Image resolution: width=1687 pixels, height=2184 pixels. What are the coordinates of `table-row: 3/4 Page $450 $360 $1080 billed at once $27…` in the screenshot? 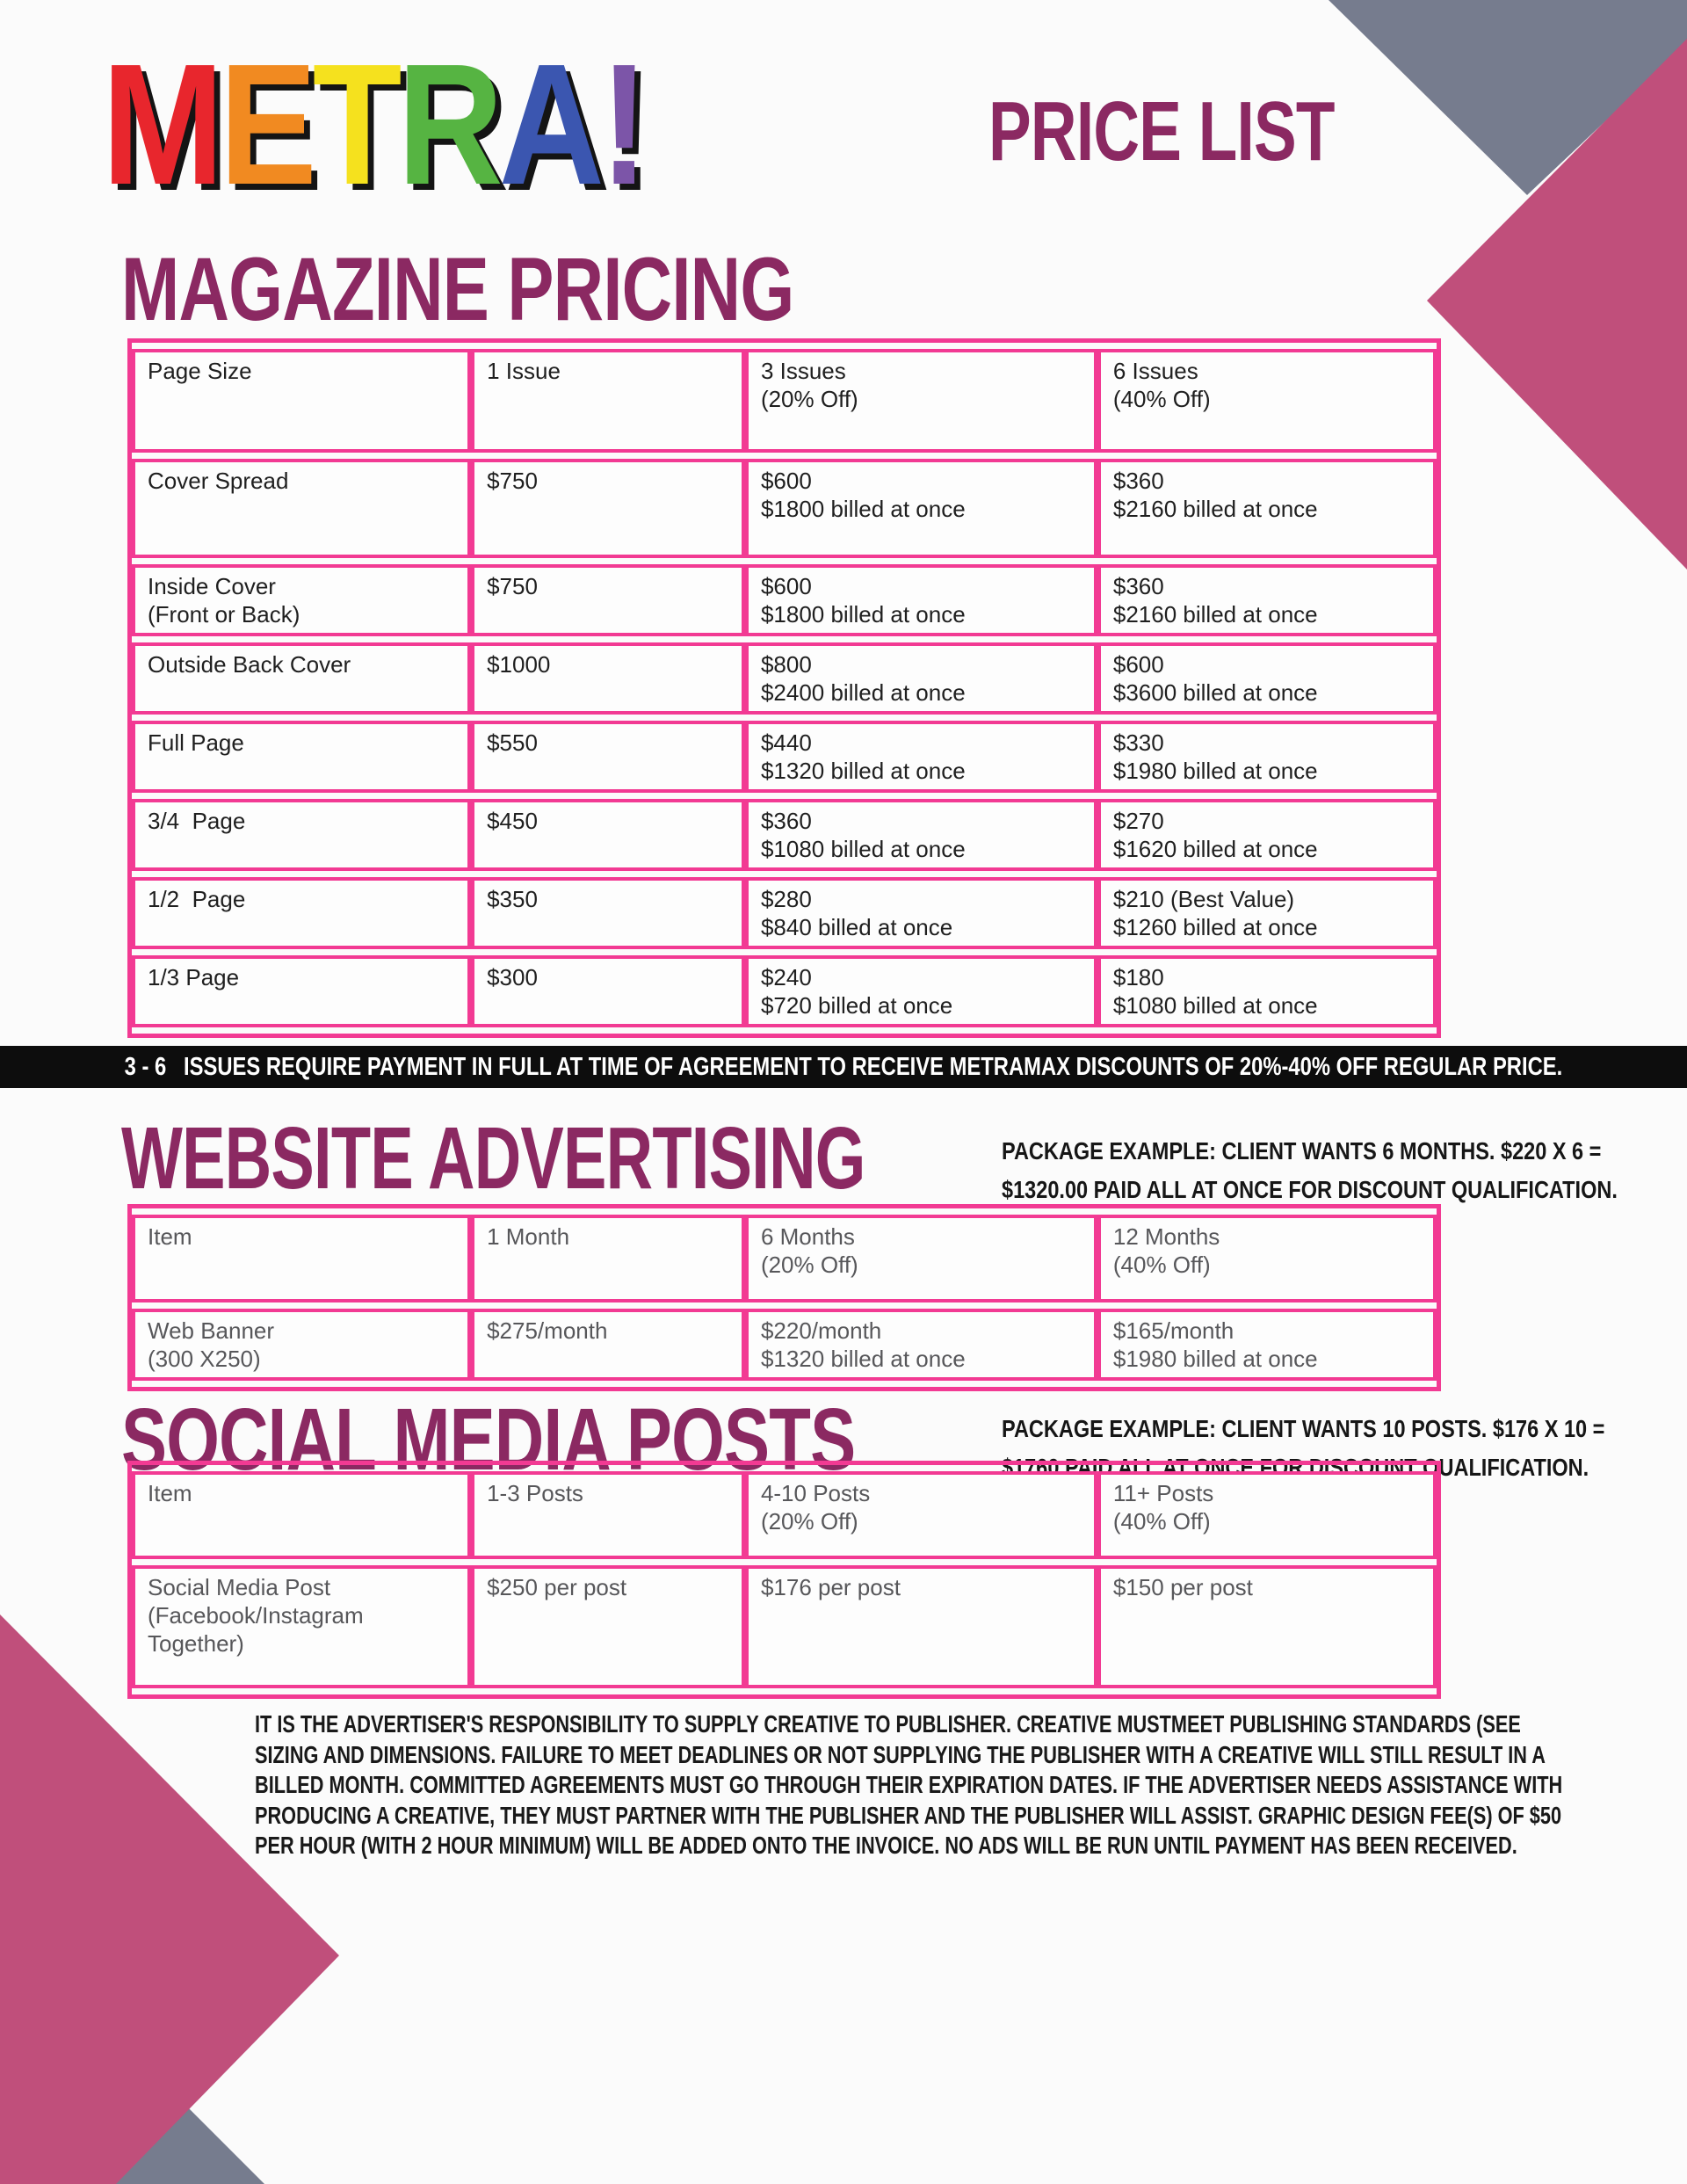 It's located at (784, 835).